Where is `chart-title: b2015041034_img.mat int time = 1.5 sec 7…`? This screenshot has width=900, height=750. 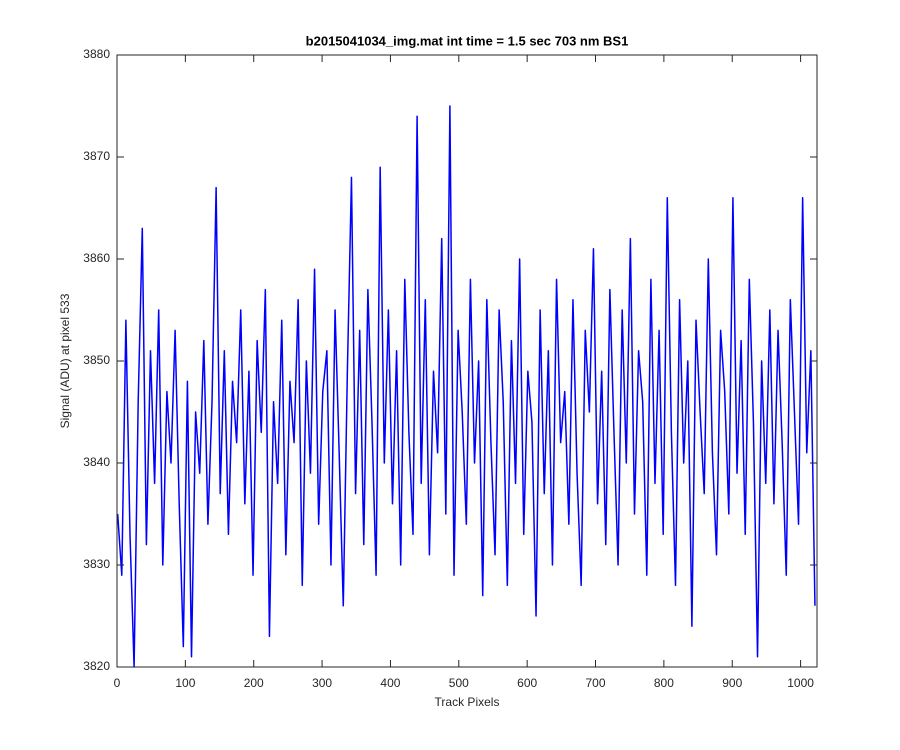 chart-title: b2015041034_img.mat int time = 1.5 sec 7… is located at coordinates (467, 40).